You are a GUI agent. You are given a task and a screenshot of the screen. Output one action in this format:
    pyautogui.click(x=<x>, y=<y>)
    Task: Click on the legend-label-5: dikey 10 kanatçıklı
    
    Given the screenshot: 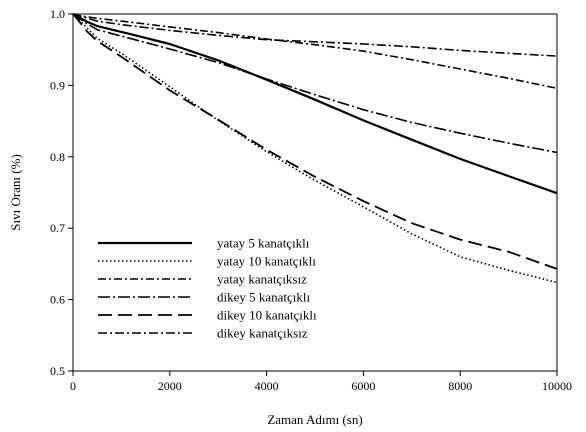 What is the action you would take?
    pyautogui.click(x=267, y=315)
    